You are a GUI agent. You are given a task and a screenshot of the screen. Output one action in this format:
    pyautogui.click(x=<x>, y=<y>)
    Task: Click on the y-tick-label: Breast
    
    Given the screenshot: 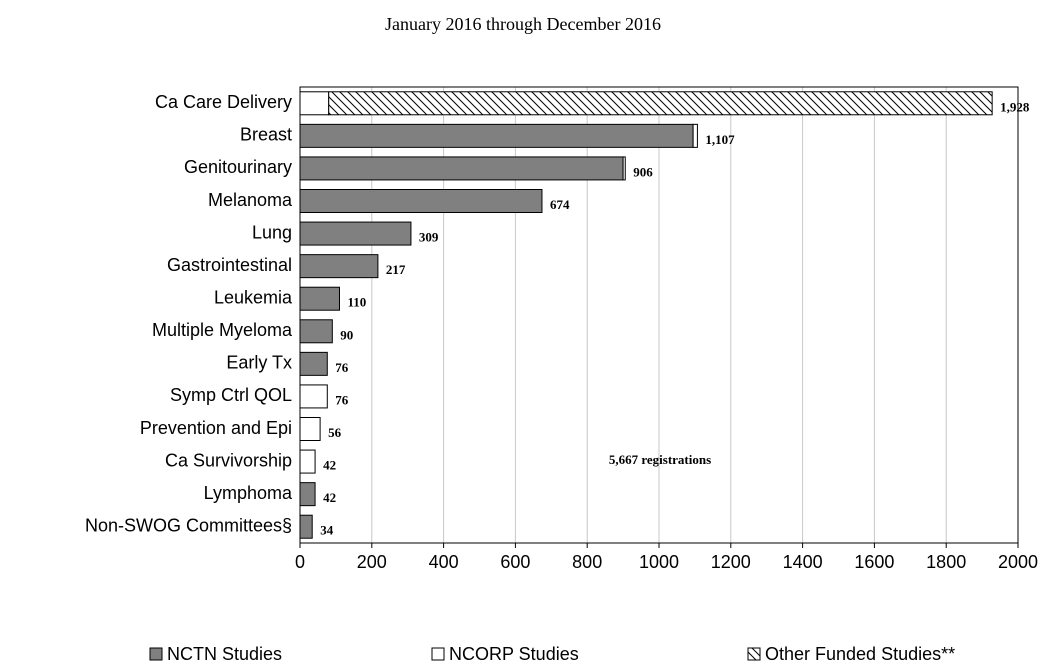 What is the action you would take?
    pyautogui.click(x=266, y=135)
    